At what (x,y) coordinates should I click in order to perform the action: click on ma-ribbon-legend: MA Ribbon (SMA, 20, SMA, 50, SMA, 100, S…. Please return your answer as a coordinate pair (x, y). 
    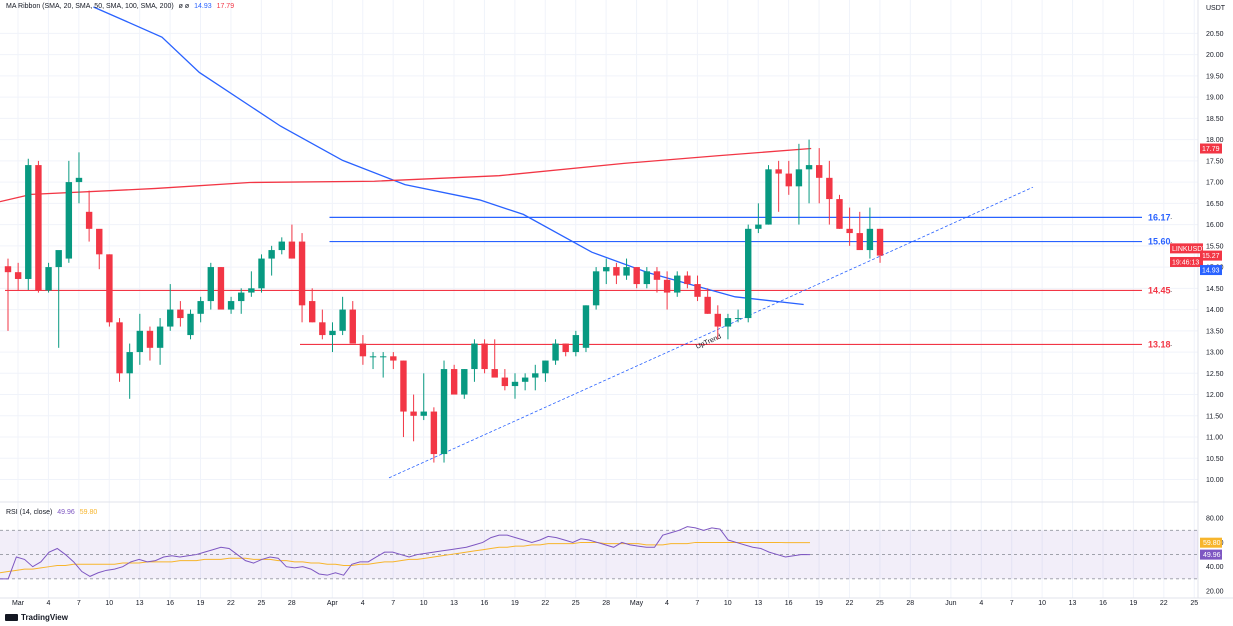
    Looking at the image, I should click on (121, 6).